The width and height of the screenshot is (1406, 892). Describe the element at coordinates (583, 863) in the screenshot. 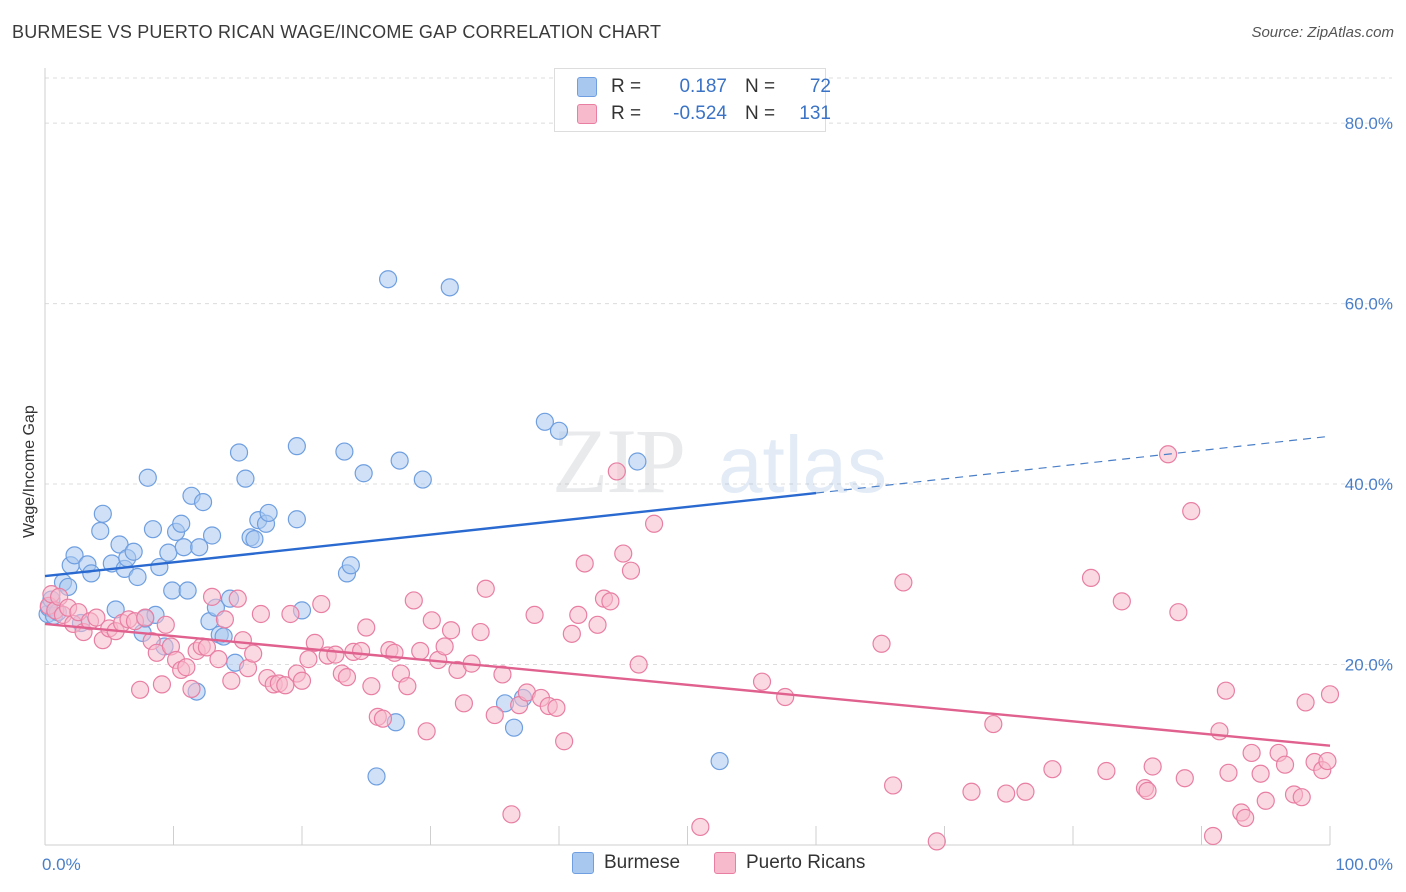

I see `legend-swatch-burmese` at that location.